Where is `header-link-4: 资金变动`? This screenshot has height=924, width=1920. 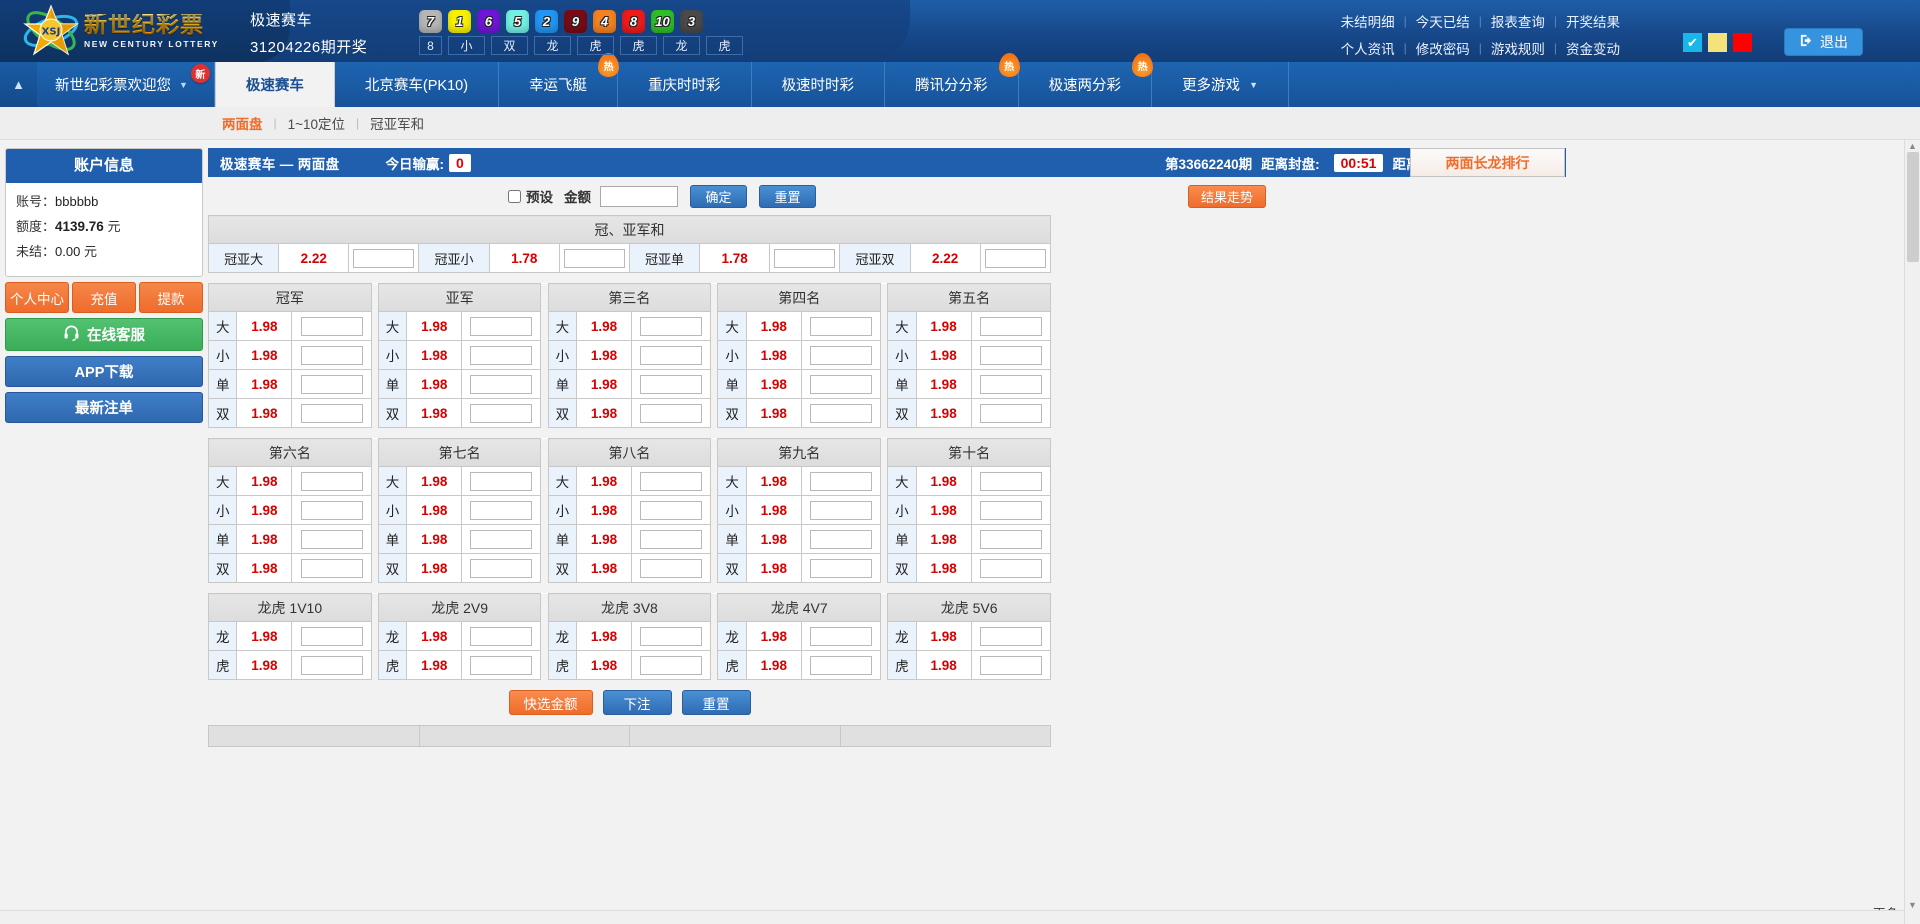 header-link-4: 资金变动 is located at coordinates (1593, 49).